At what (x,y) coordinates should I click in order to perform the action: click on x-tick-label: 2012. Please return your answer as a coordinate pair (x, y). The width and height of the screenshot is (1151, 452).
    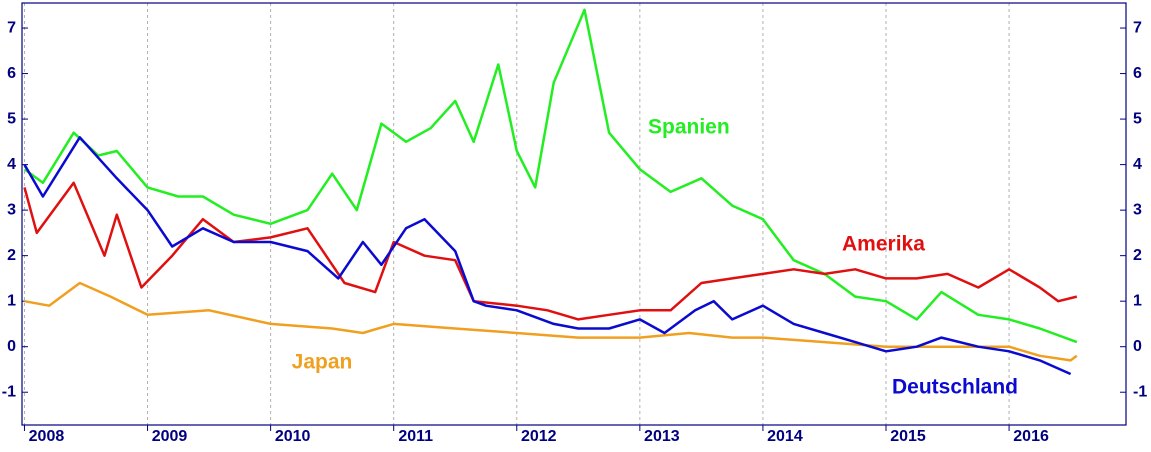
    Looking at the image, I should click on (539, 436).